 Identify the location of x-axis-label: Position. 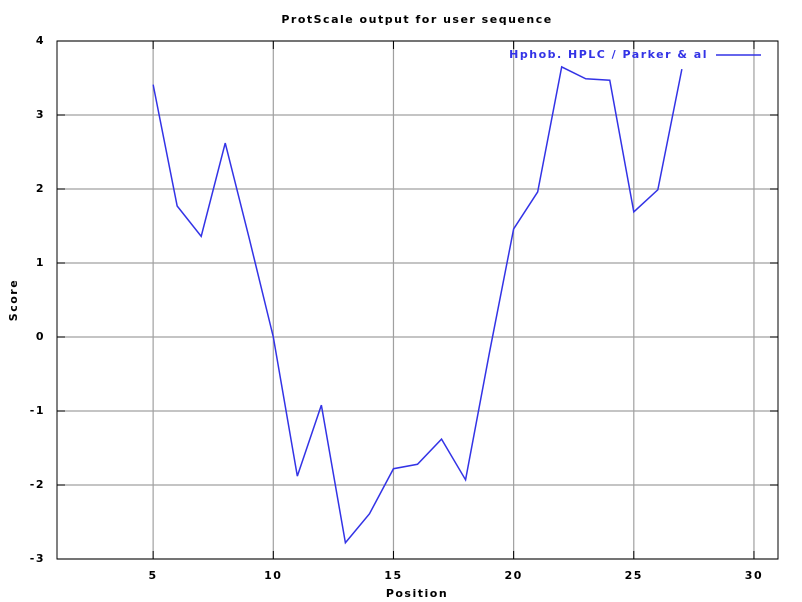
(417, 593).